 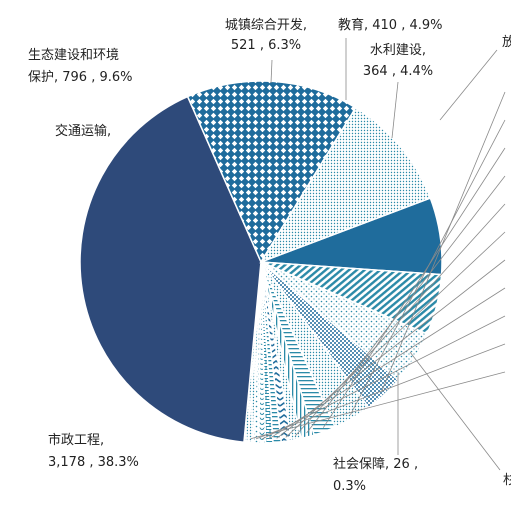 What do you see at coordinates (375, 464) in the screenshot?
I see `data-label-social-security: 社会保障, 26 ,` at bounding box center [375, 464].